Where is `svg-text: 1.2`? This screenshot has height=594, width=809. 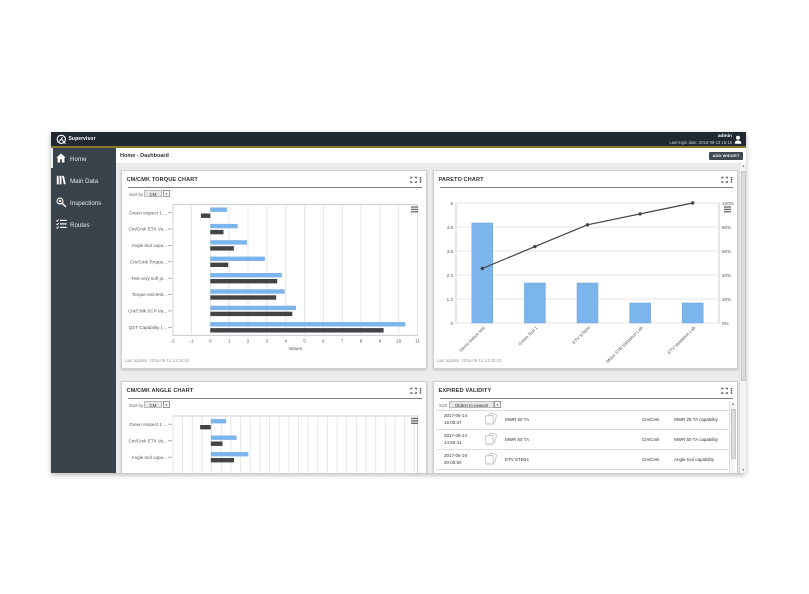 svg-text: 1.2 is located at coordinates (450, 299).